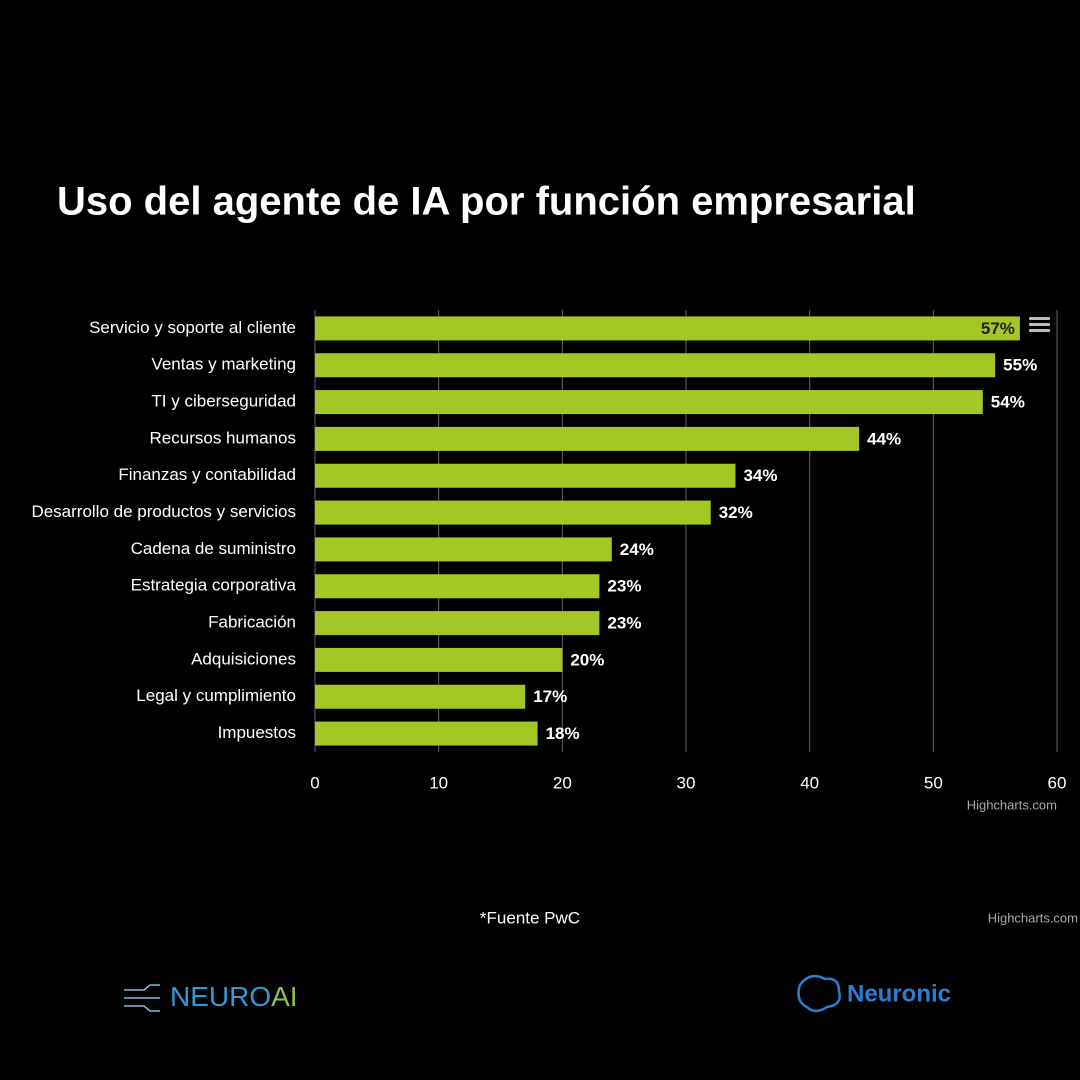 This screenshot has width=1080, height=1080. What do you see at coordinates (243, 658) in the screenshot?
I see `y-tick-label: Adquisiciones` at bounding box center [243, 658].